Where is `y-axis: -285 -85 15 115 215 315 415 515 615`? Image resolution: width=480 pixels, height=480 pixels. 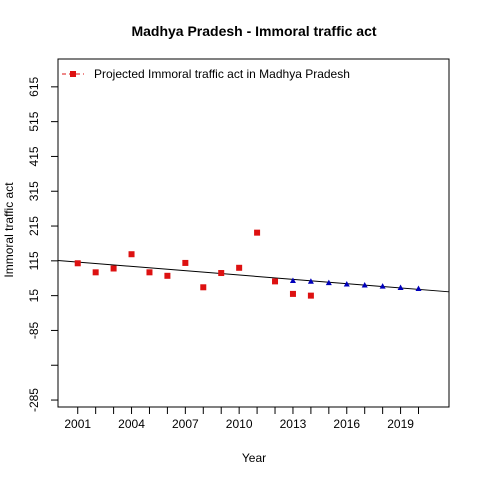 y-axis: -285 -85 15 115 215 315 415 515 615 is located at coordinates (42, 244).